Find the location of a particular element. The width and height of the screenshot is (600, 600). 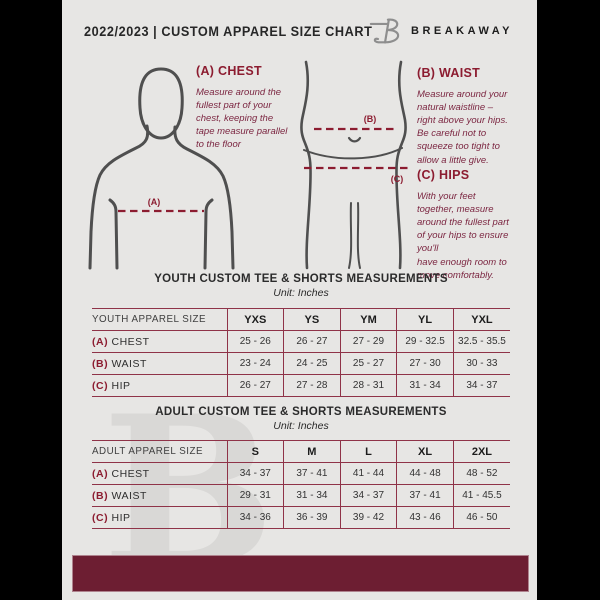

size-column-header: 2XL is located at coordinates (481, 451).